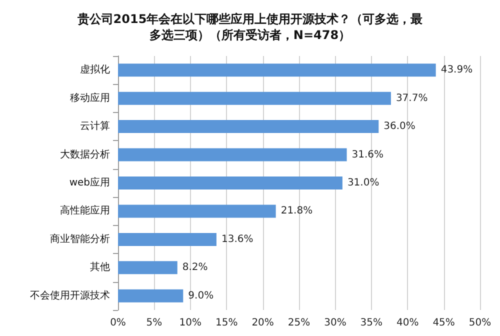 The image size is (500, 336). Describe the element at coordinates (407, 323) in the screenshot. I see `x-tick-label: 40%` at that location.